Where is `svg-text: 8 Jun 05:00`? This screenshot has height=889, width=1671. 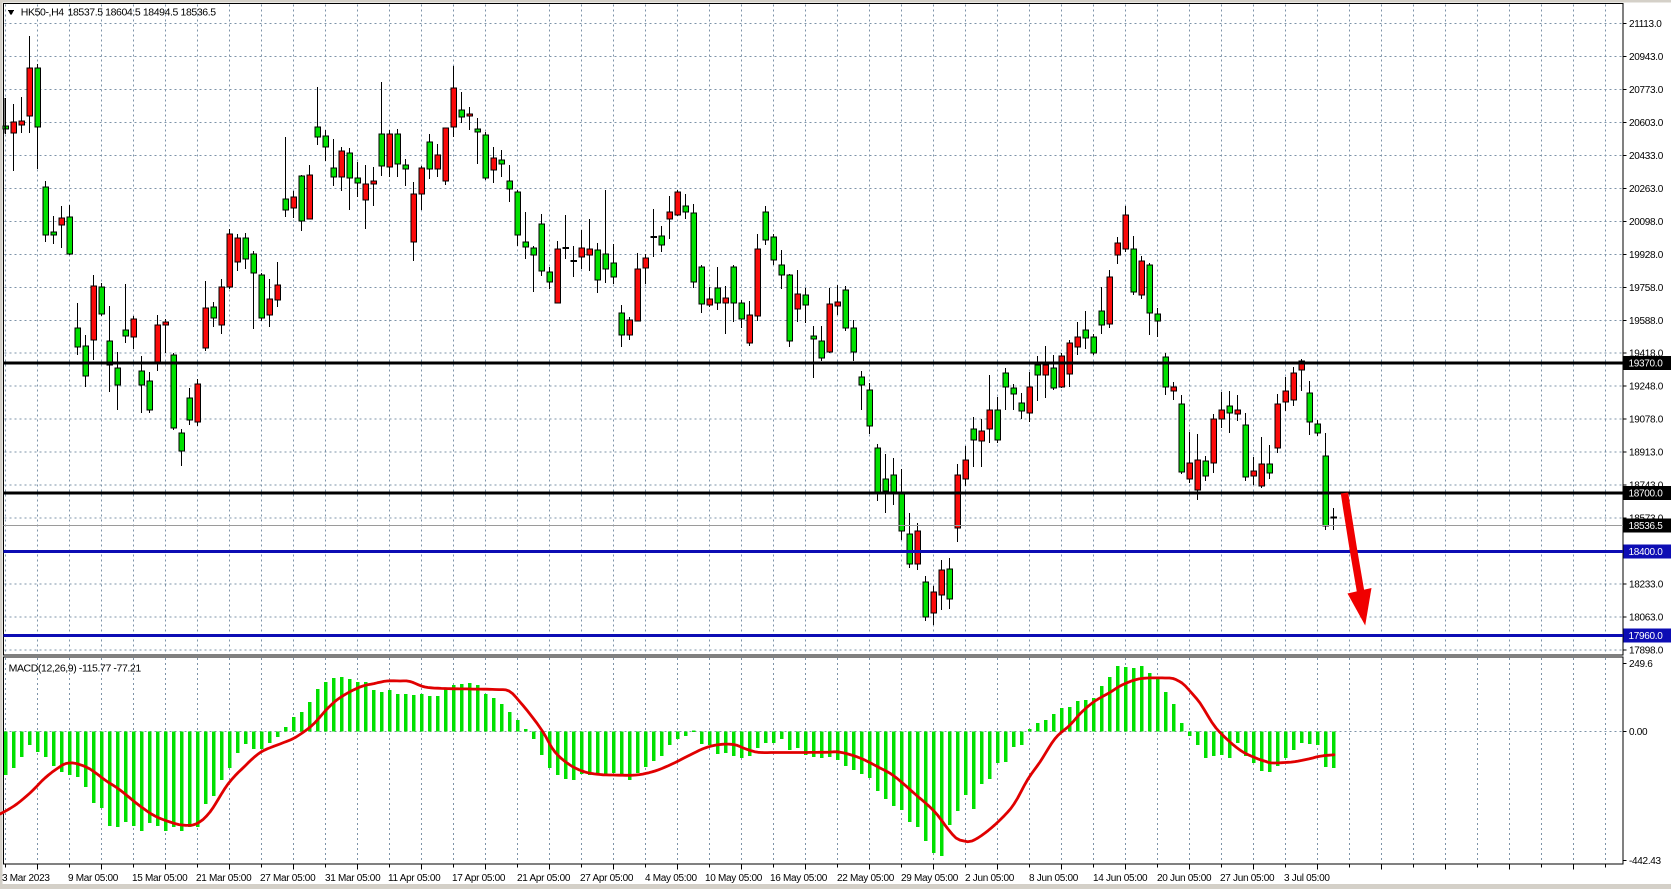 svg-text: 8 Jun 05:00 is located at coordinates (1054, 878).